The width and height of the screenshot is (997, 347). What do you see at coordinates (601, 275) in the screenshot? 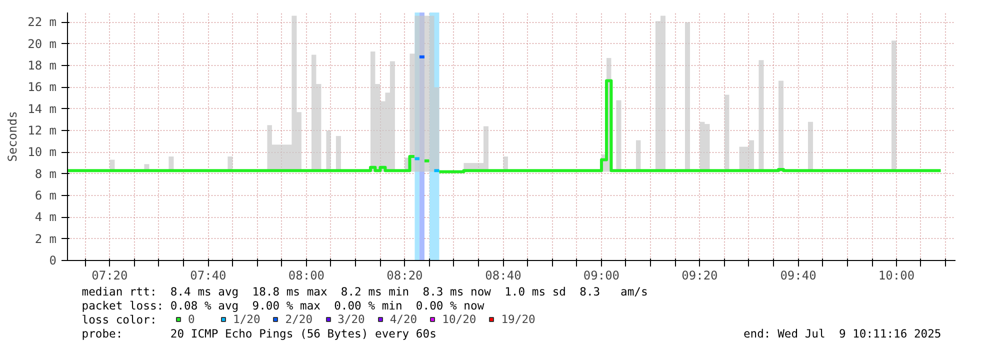
I see `x-tick-label: 09:00` at bounding box center [601, 275].